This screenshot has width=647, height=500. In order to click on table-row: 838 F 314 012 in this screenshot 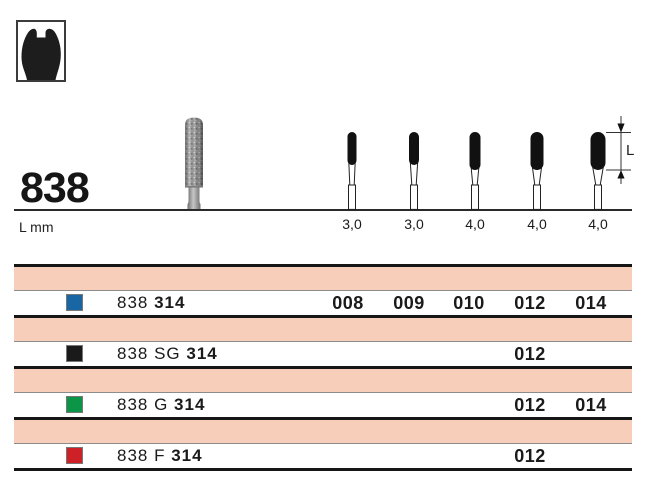, I will do `click(323, 456)`.